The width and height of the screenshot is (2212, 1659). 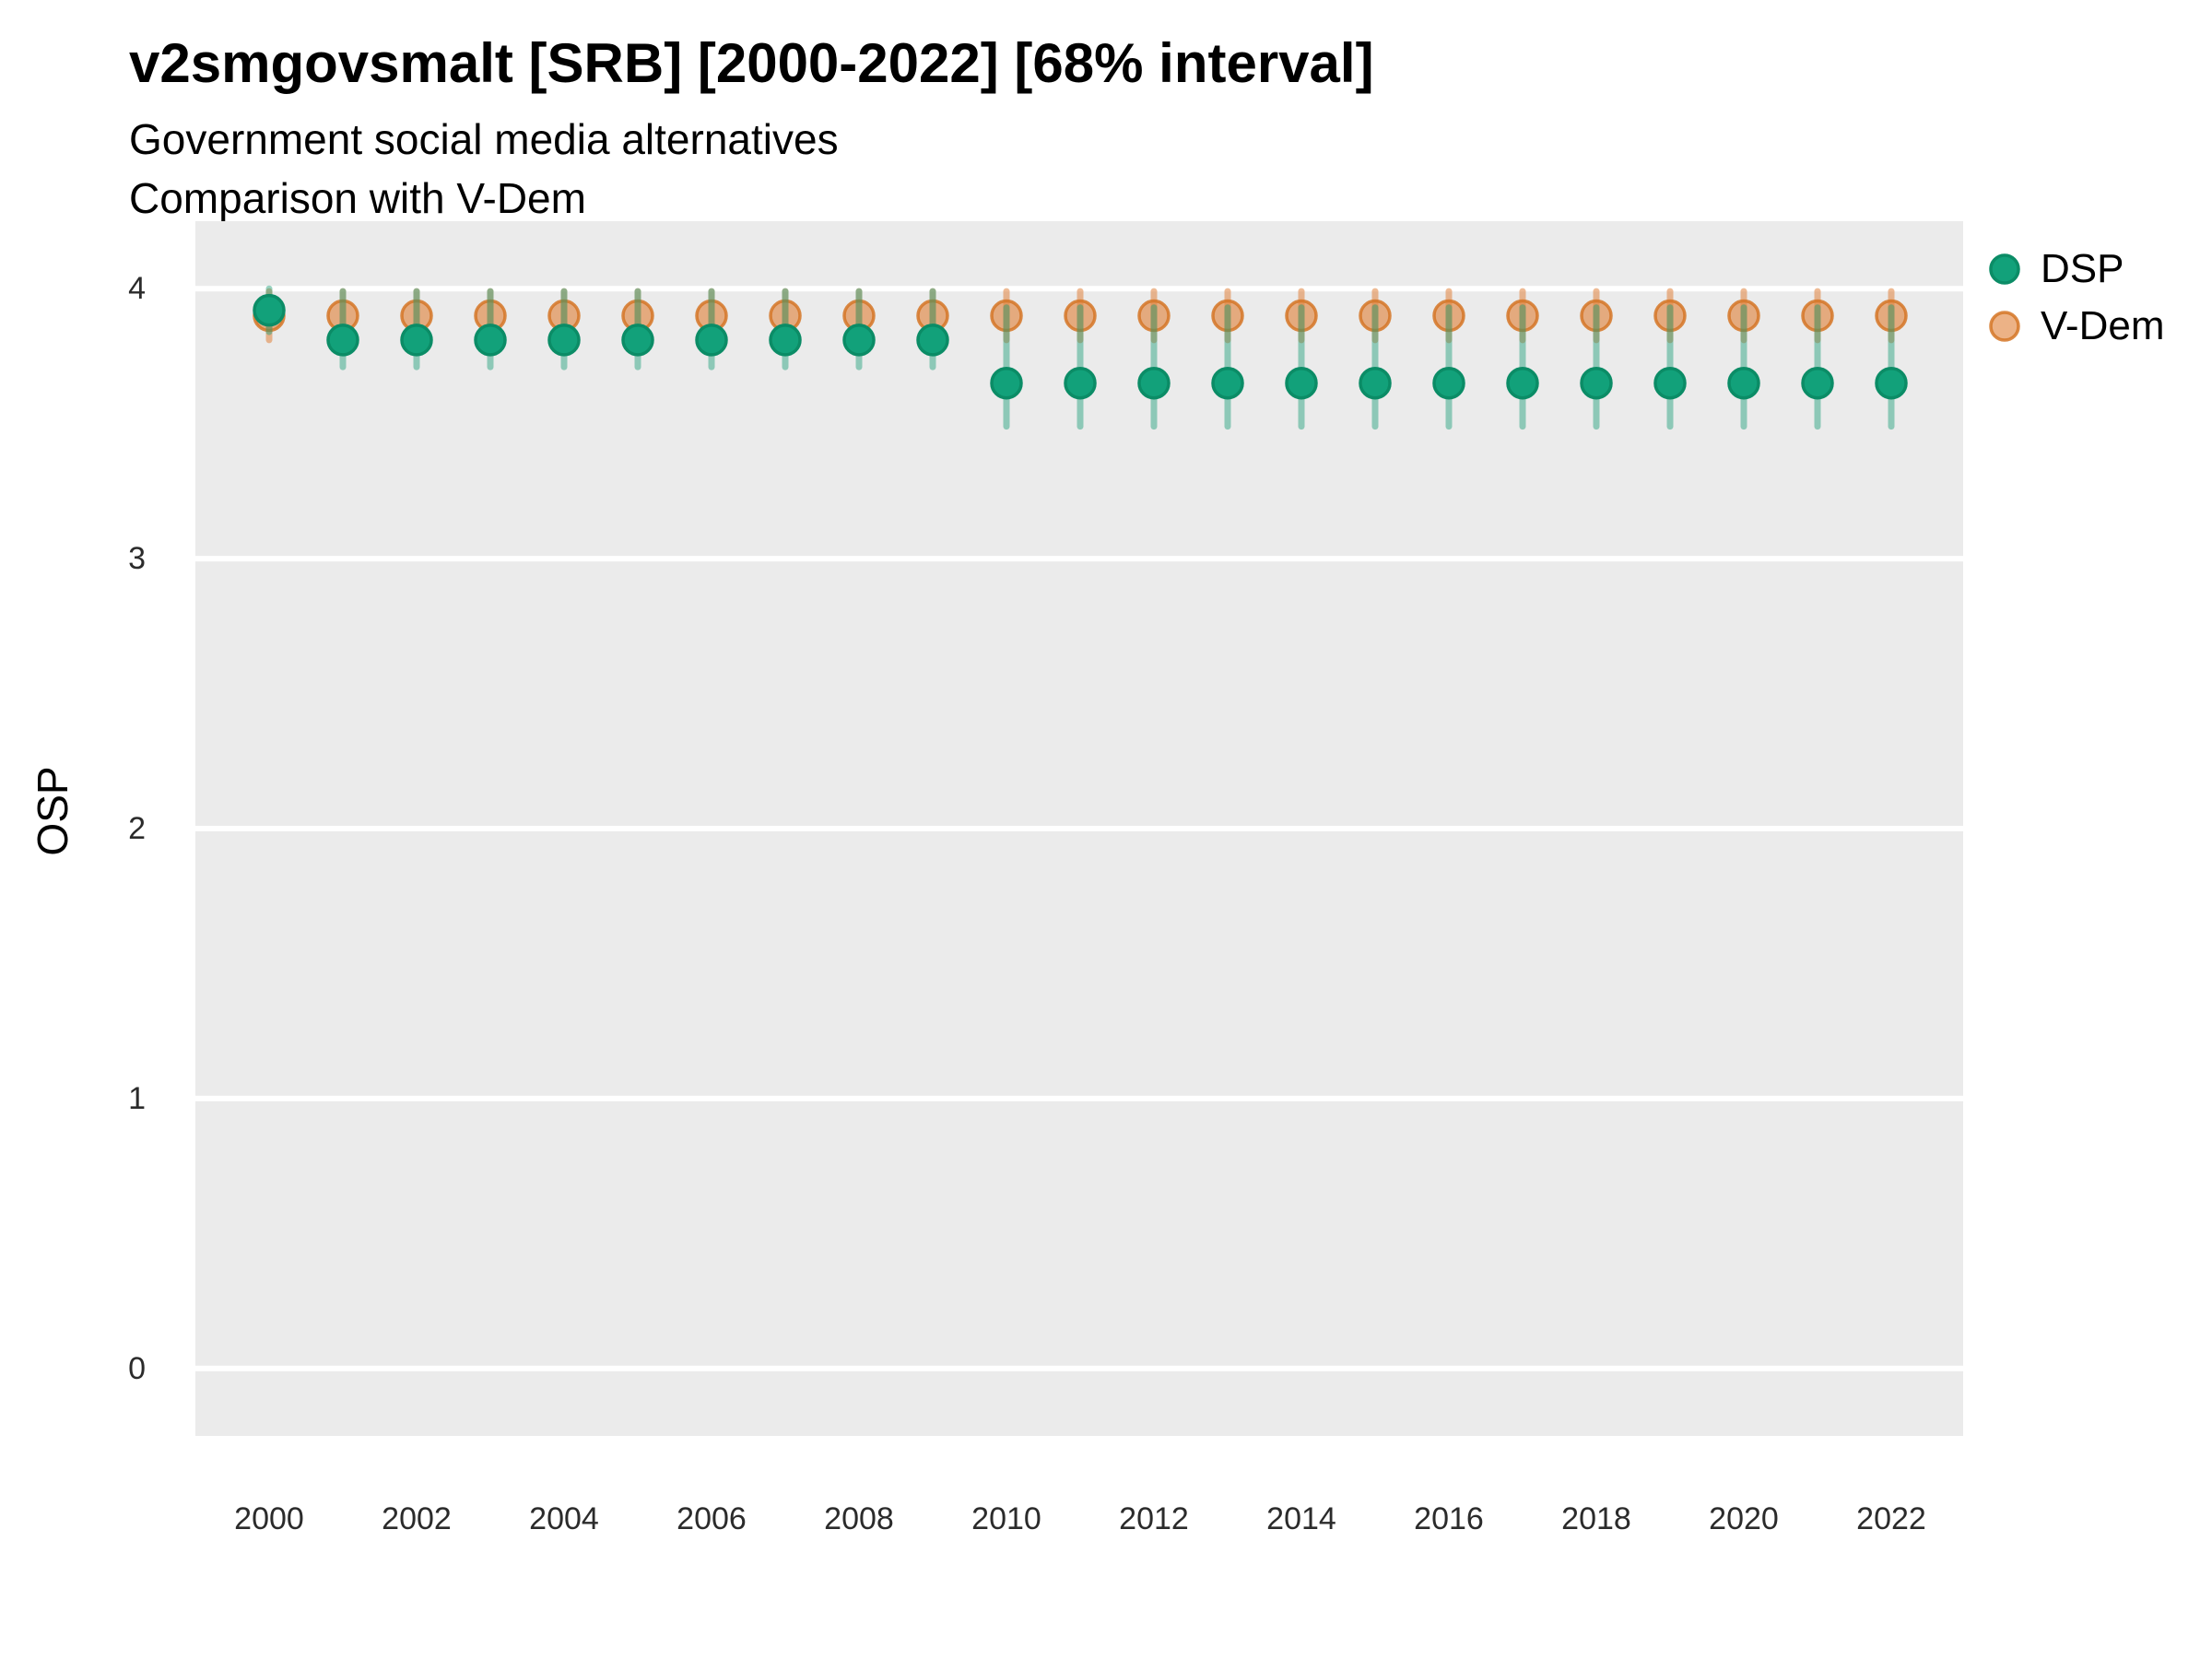 I want to click on legend-label: V-Dem, so click(x=2103, y=325).